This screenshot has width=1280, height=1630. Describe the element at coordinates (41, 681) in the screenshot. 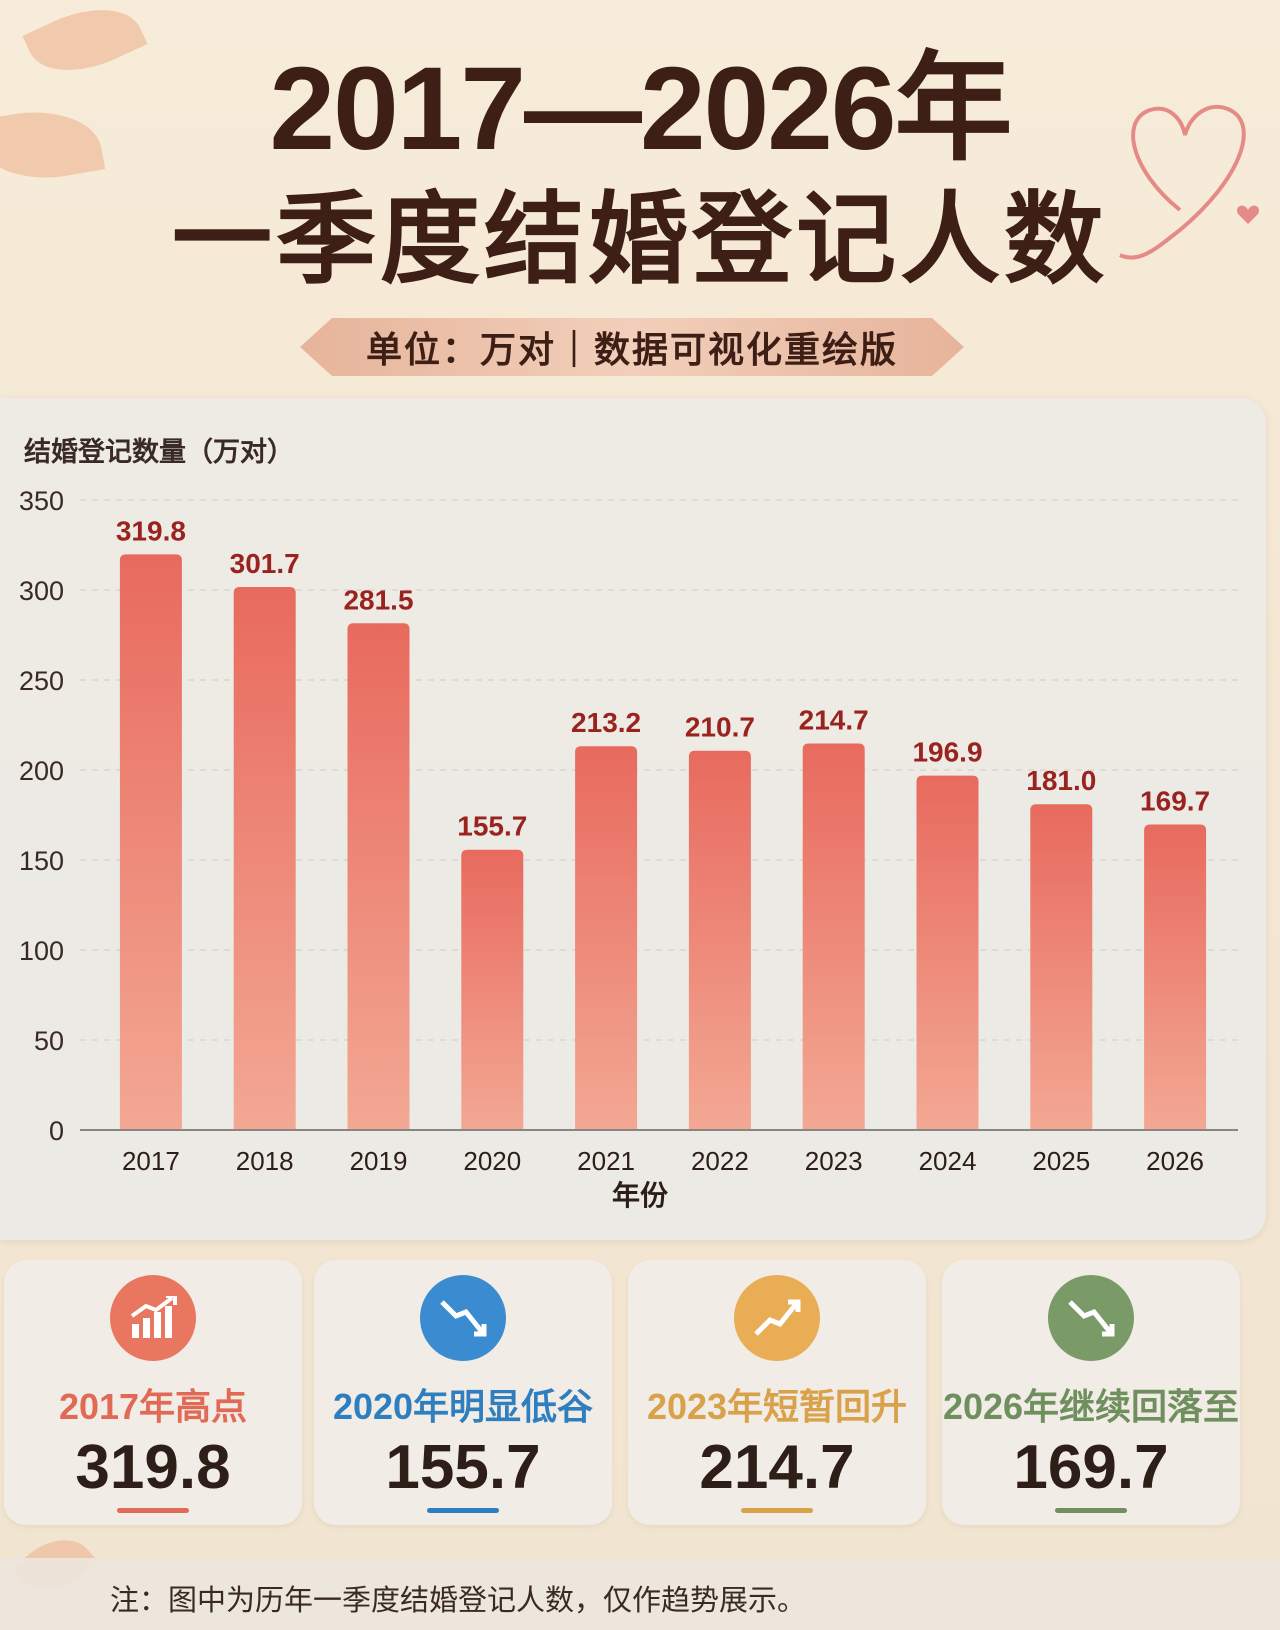

I see `y-tick-label: 250` at that location.